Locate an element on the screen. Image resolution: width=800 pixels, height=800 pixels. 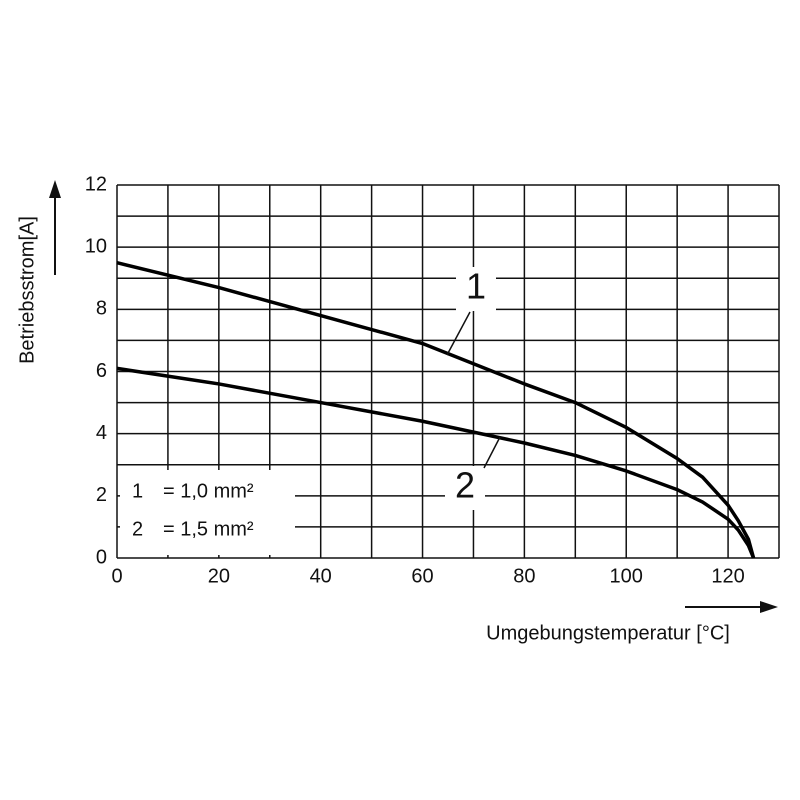
x-axis-label: Umgebungstemperatur [°C] is located at coordinates (608, 633).